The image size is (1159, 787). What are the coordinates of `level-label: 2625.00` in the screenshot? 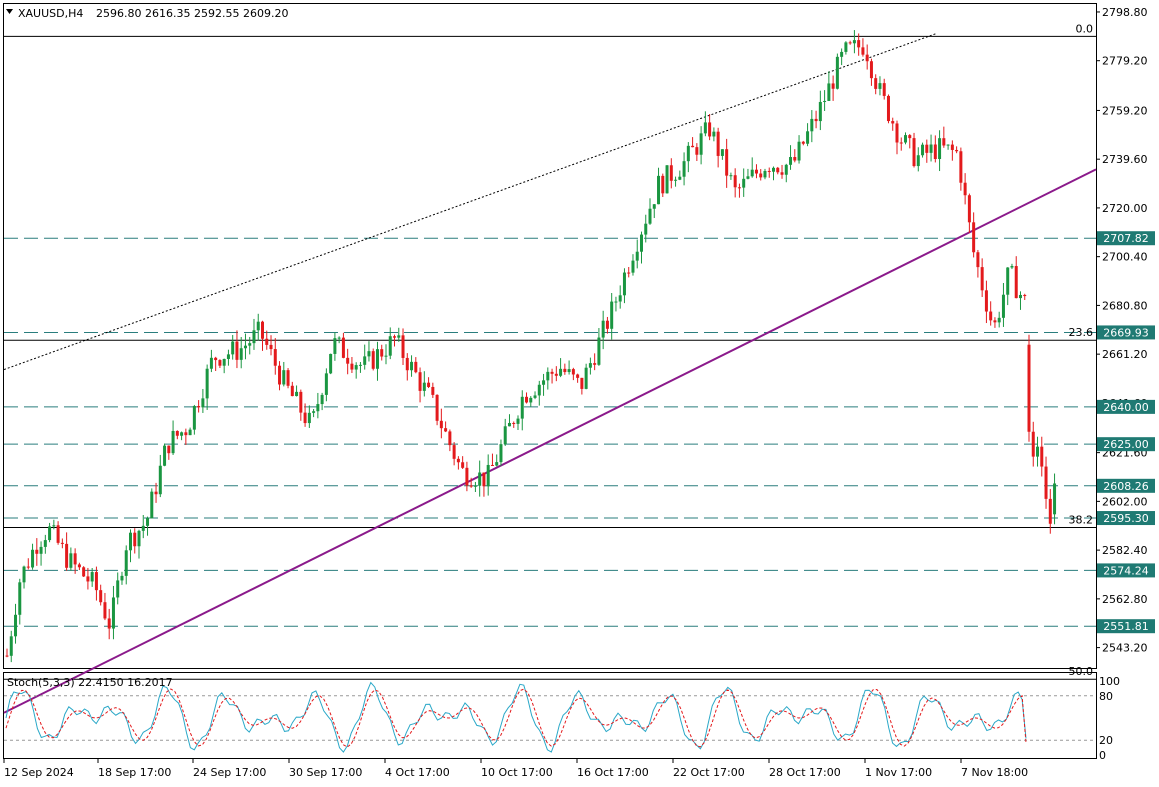 It's located at (1126, 444).